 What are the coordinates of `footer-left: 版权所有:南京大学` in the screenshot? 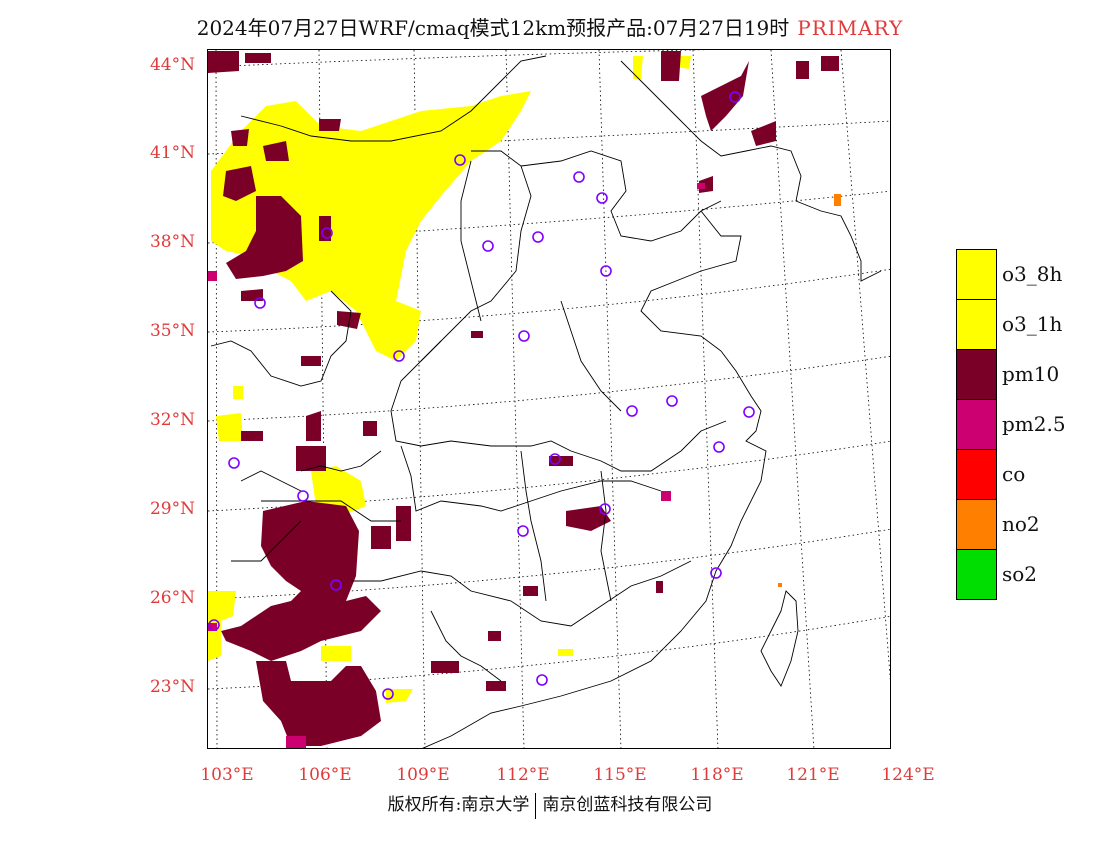 It's located at (458, 805).